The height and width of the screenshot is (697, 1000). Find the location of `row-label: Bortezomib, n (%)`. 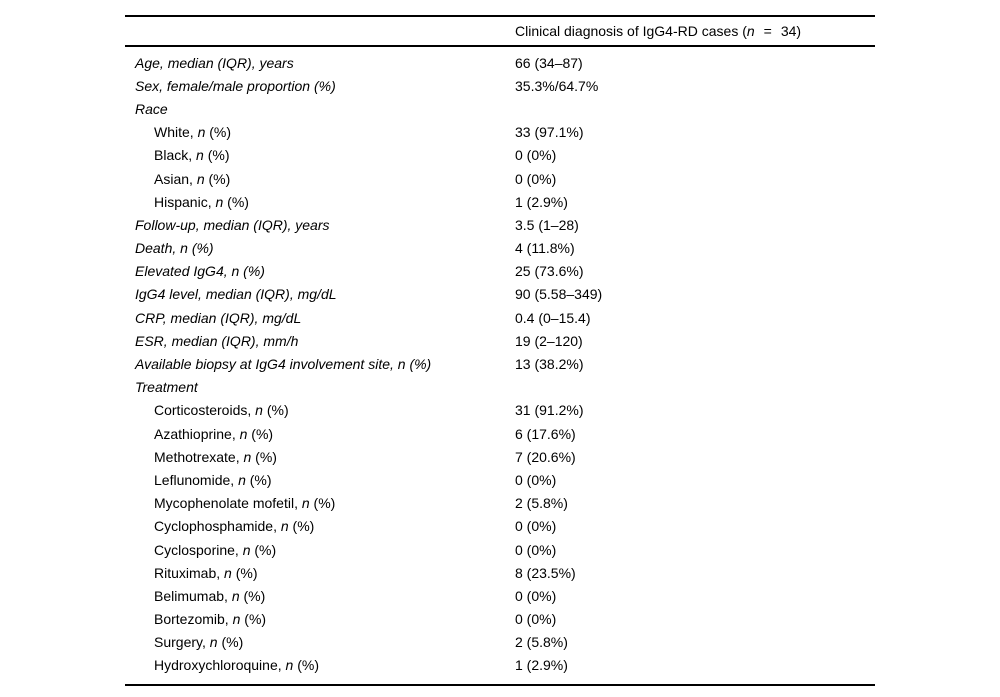

row-label: Bortezomib, n (%) is located at coordinates (210, 619).